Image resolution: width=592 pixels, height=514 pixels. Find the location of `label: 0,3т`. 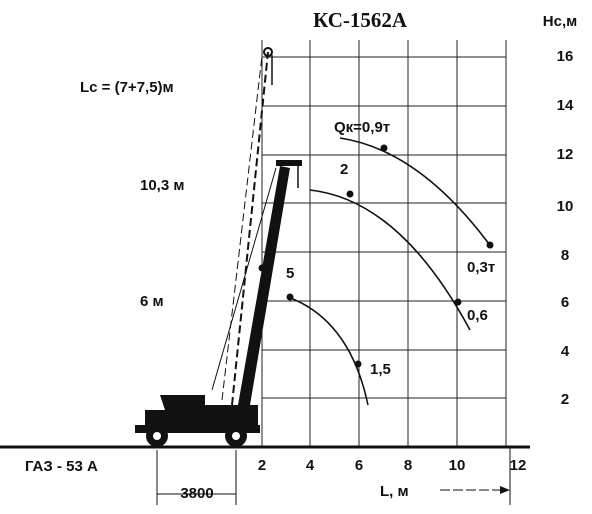

label: 0,3т is located at coordinates (481, 267).